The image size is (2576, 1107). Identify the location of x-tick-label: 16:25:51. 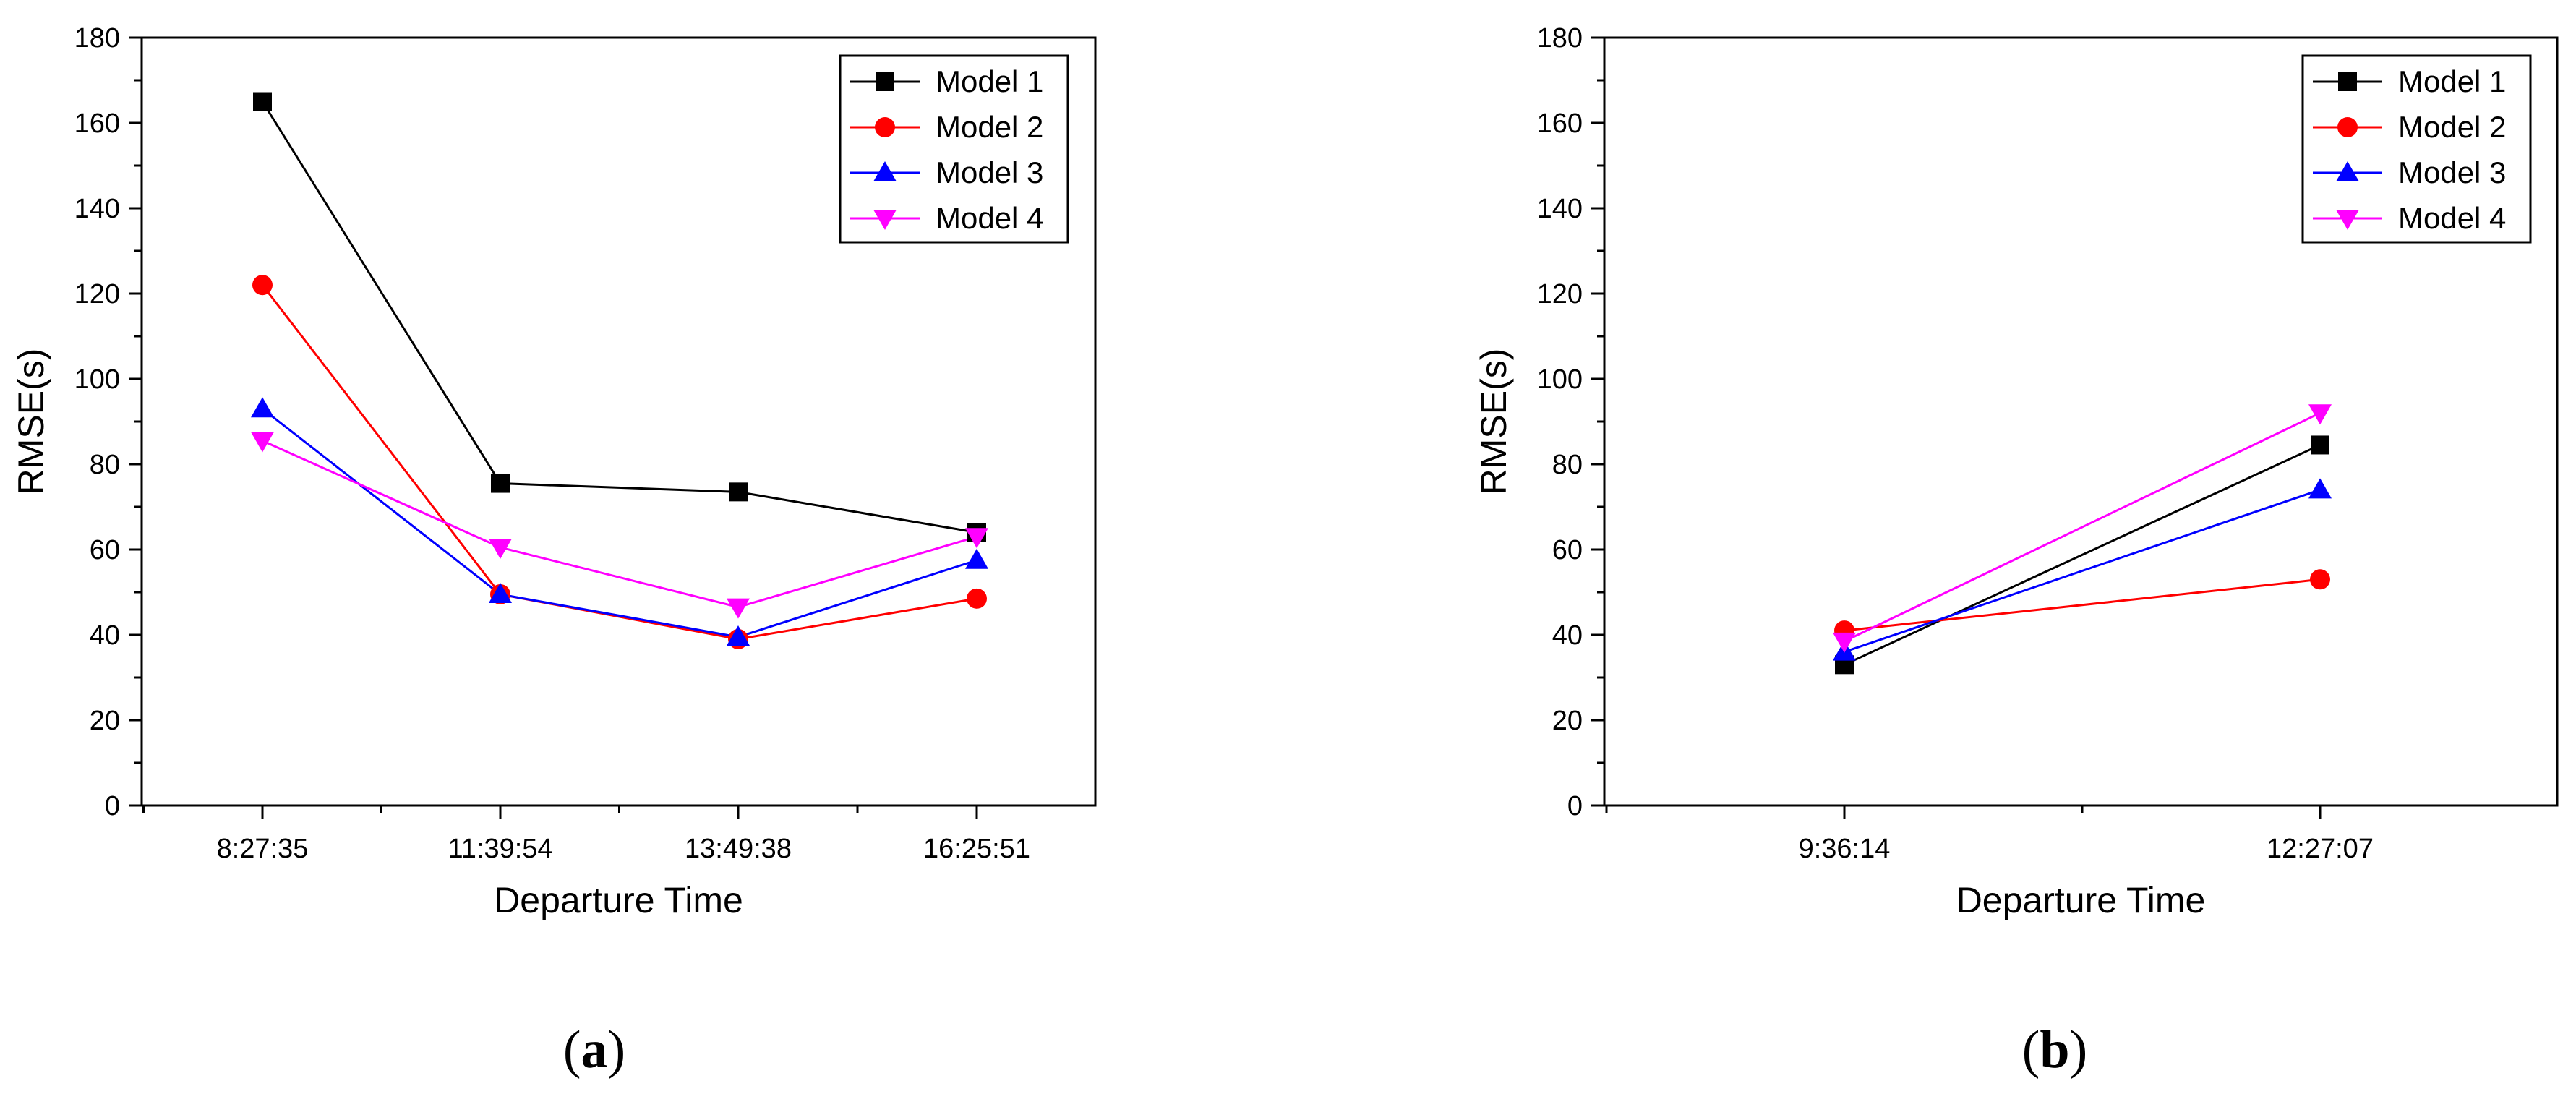
(977, 849).